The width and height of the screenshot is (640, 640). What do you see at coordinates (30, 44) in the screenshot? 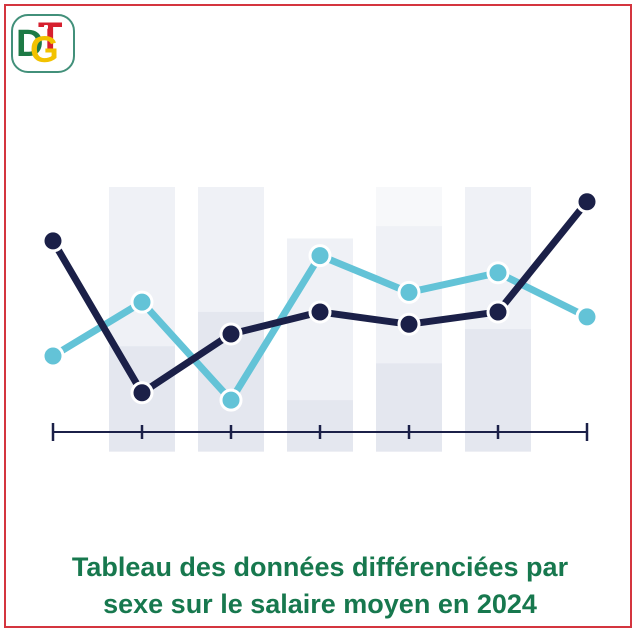
I see `logo-letter-d: D` at bounding box center [30, 44].